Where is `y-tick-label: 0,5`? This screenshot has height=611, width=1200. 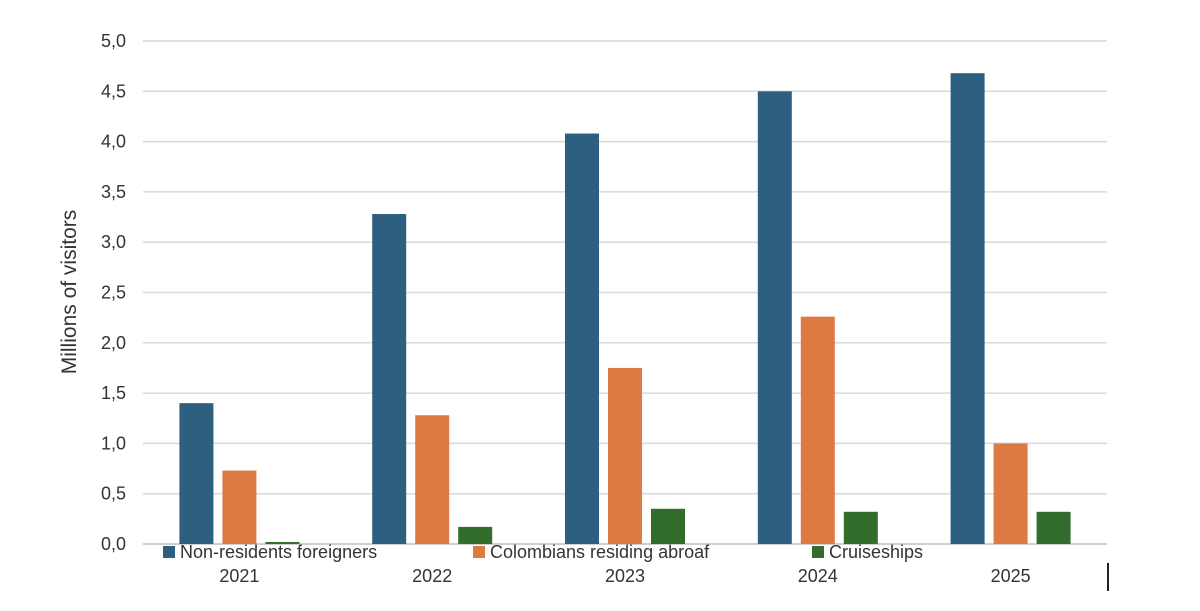 y-tick-label: 0,5 is located at coordinates (113, 494).